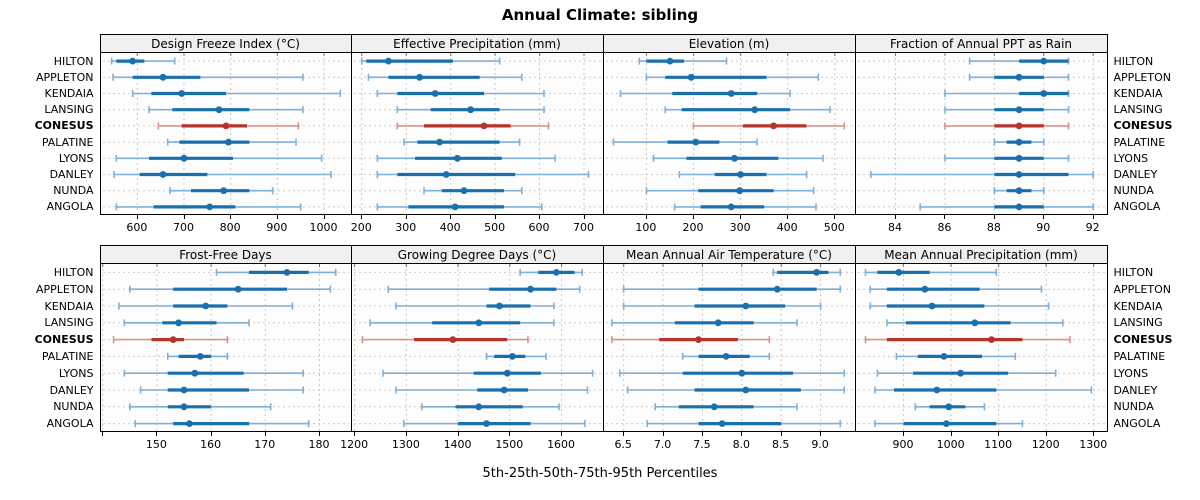 This screenshot has width=1200, height=500. What do you see at coordinates (457, 444) in the screenshot?
I see `axis-tick-label: 1400` at bounding box center [457, 444].